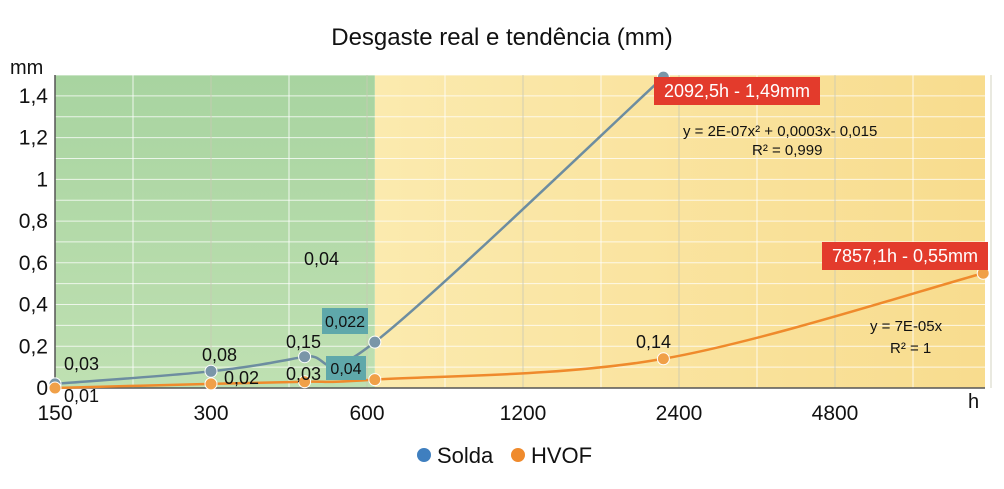  What do you see at coordinates (780, 131) in the screenshot?
I see `solda-equation: y = 2E-07x² + 0,0003x- 0,015` at bounding box center [780, 131].